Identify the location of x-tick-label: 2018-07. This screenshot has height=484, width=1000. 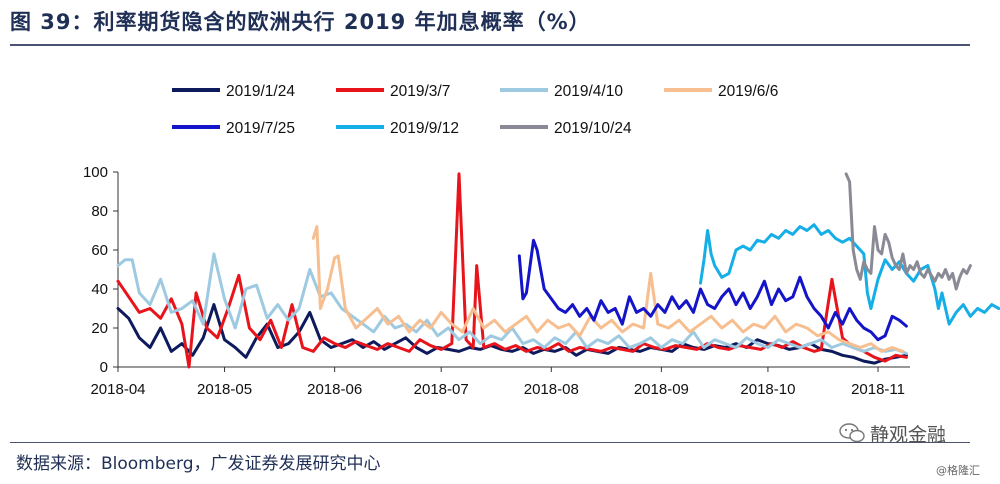
(441, 389).